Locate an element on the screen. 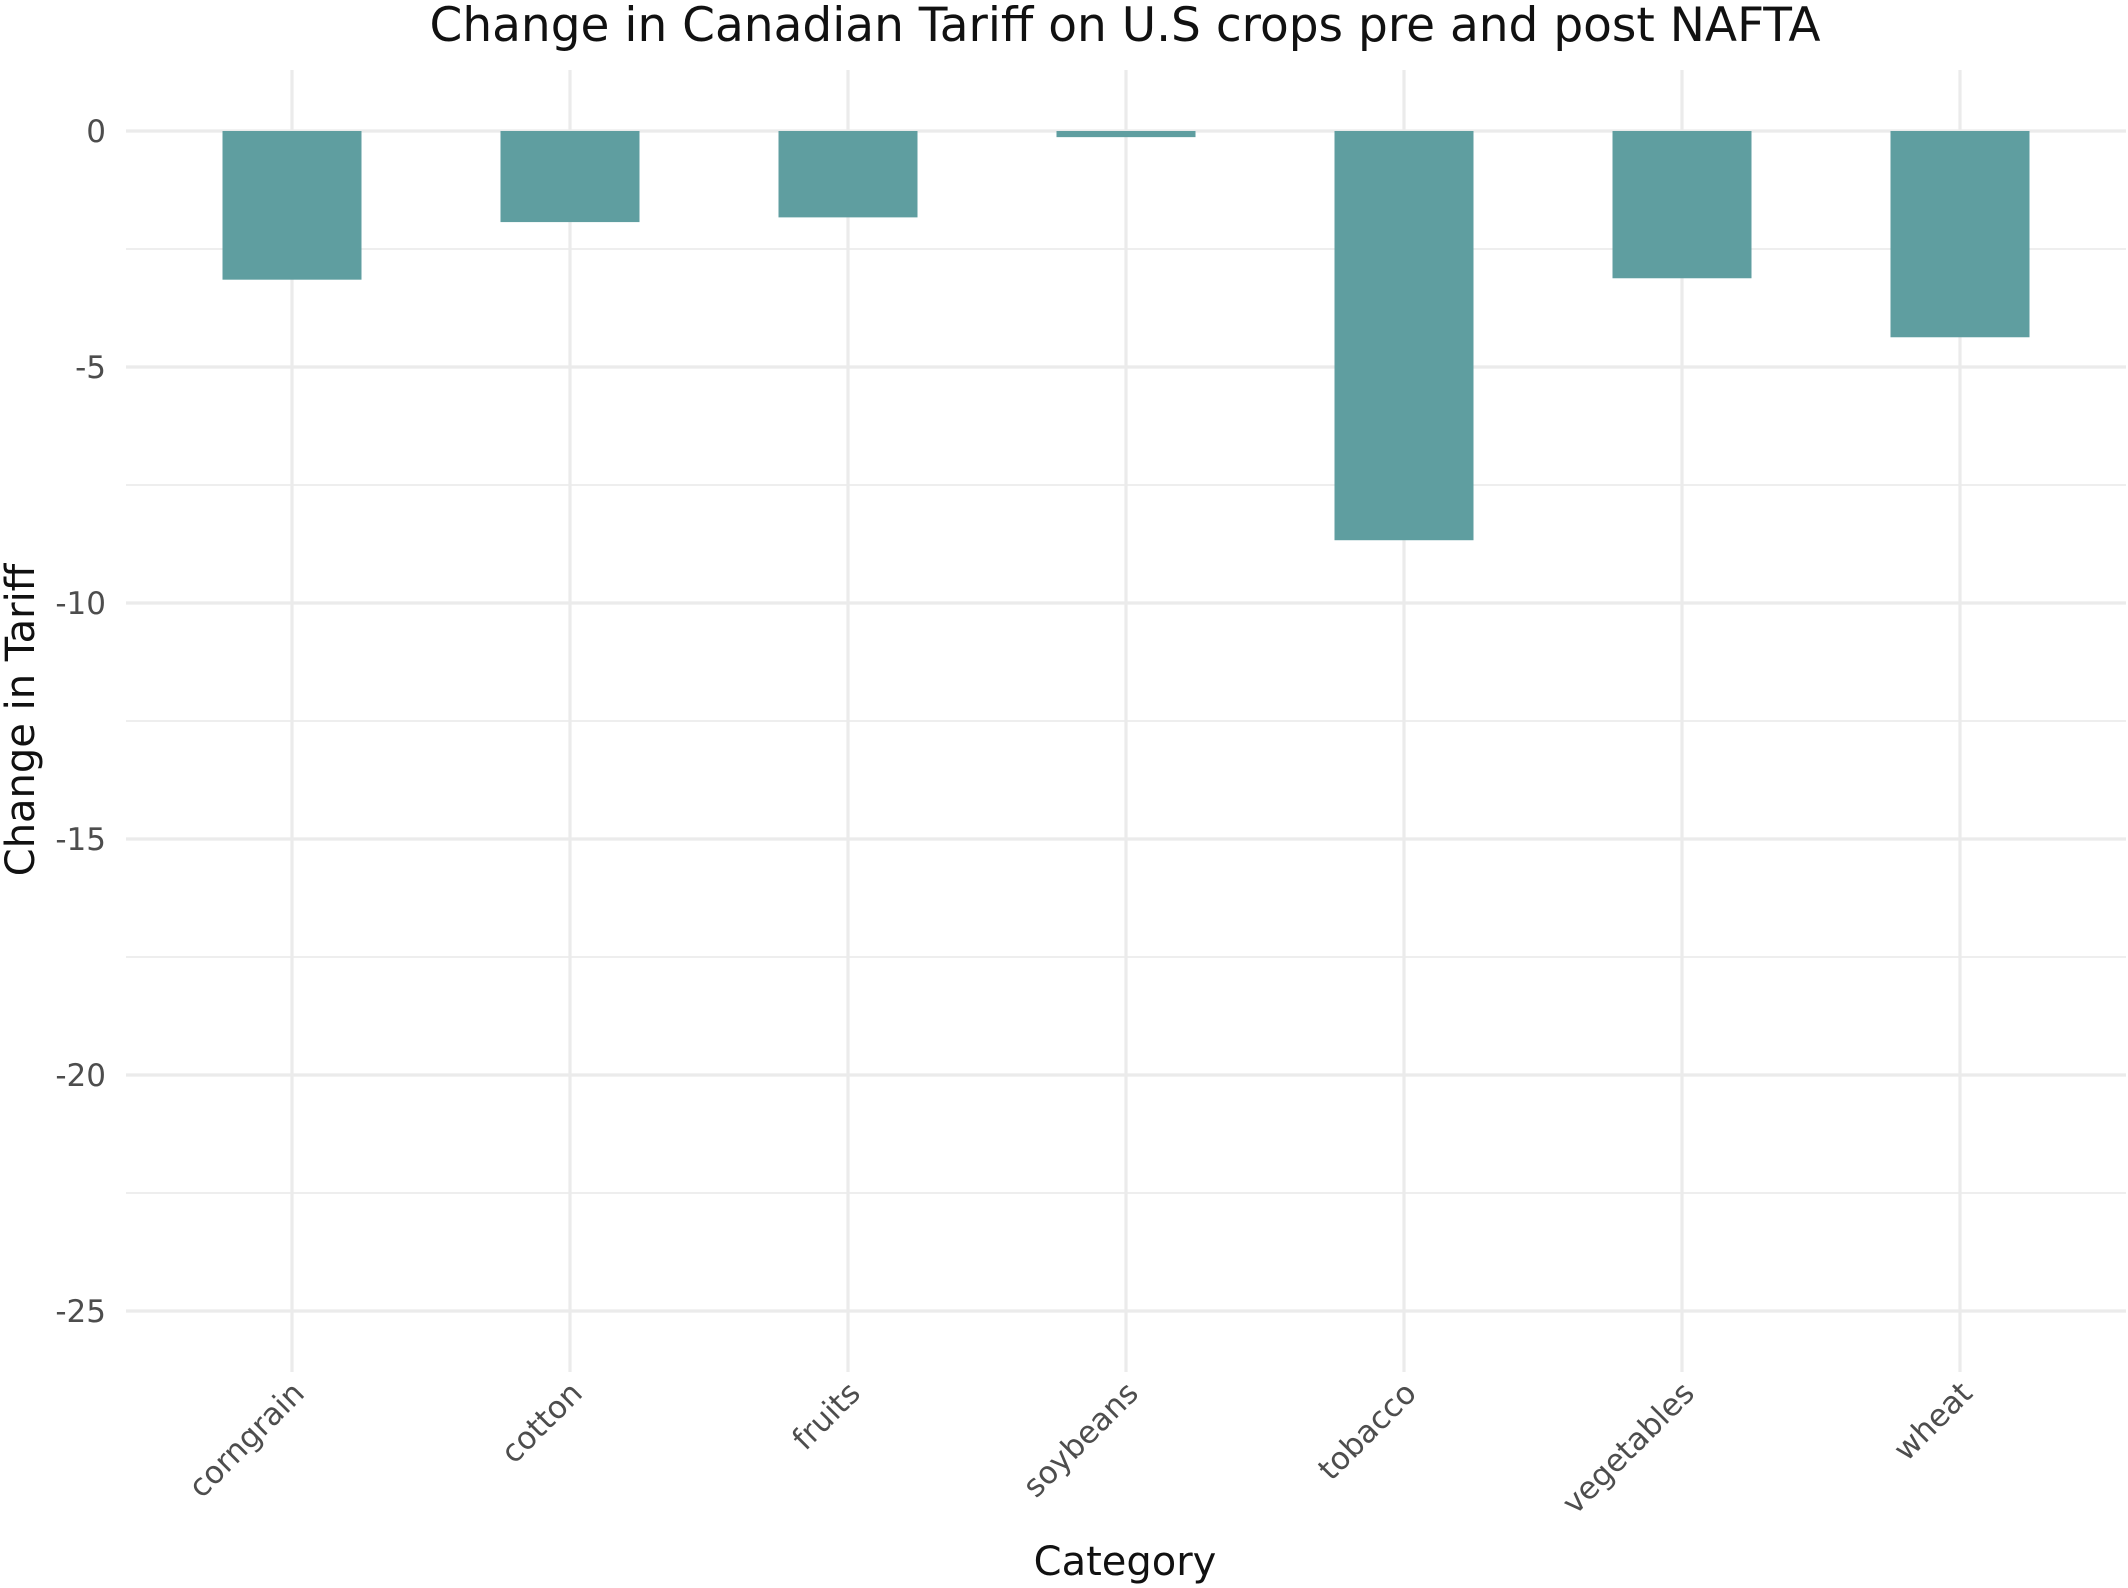 The image size is (2128, 1588). bar-corngrain is located at coordinates (292, 205).